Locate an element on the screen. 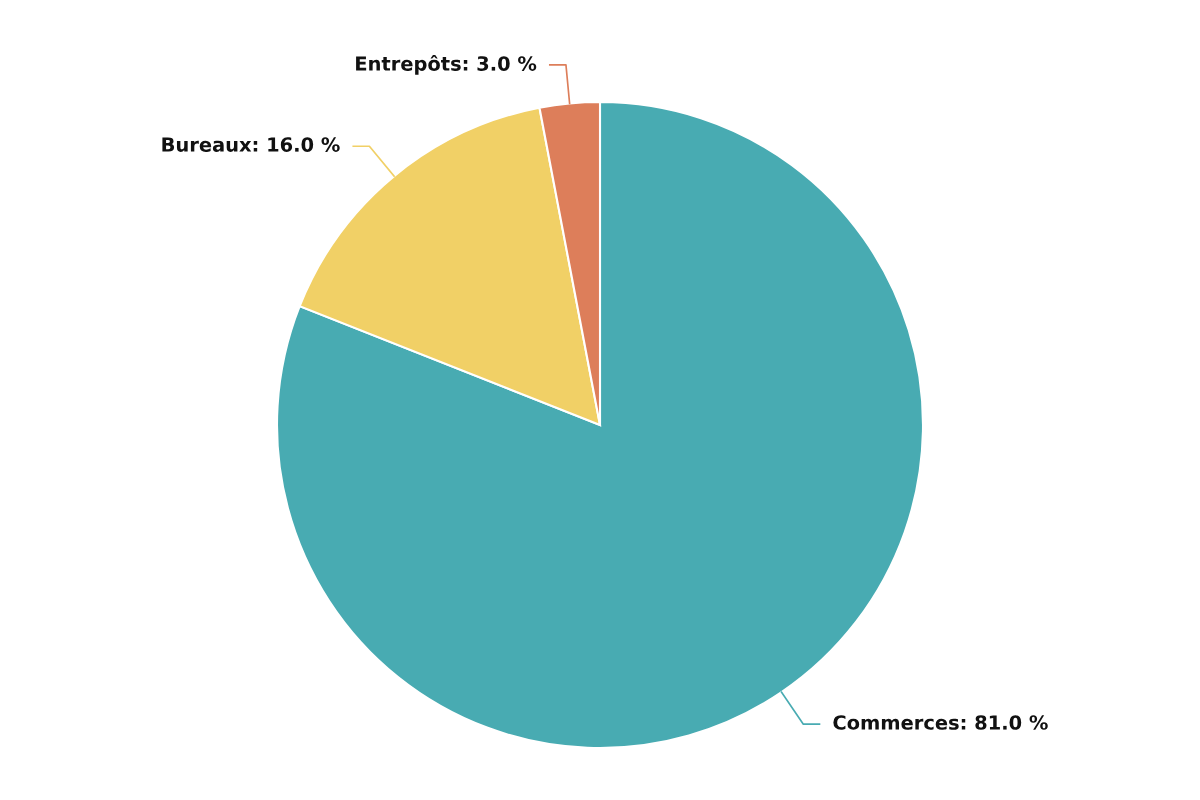 This screenshot has width=1200, height=800. slice-label: Bureaux: 16.0 % is located at coordinates (251, 144).